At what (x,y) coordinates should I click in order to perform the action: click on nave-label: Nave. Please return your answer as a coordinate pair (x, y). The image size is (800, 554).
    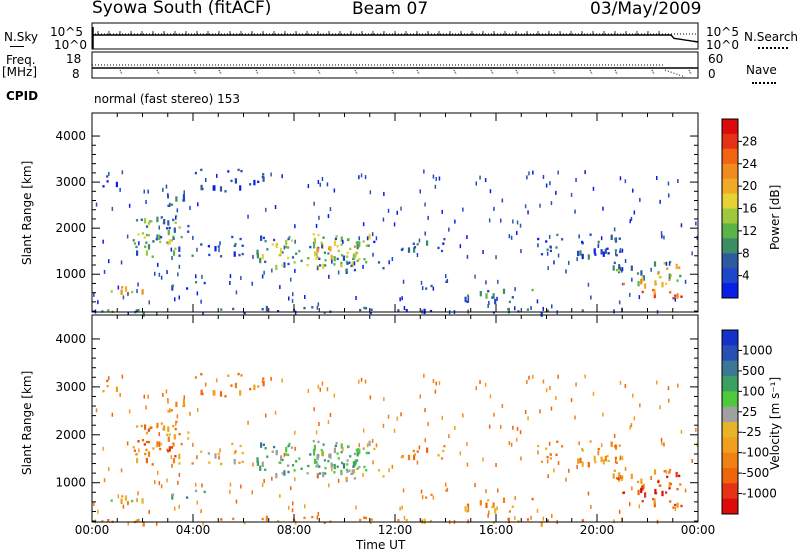
    Looking at the image, I should click on (761, 70).